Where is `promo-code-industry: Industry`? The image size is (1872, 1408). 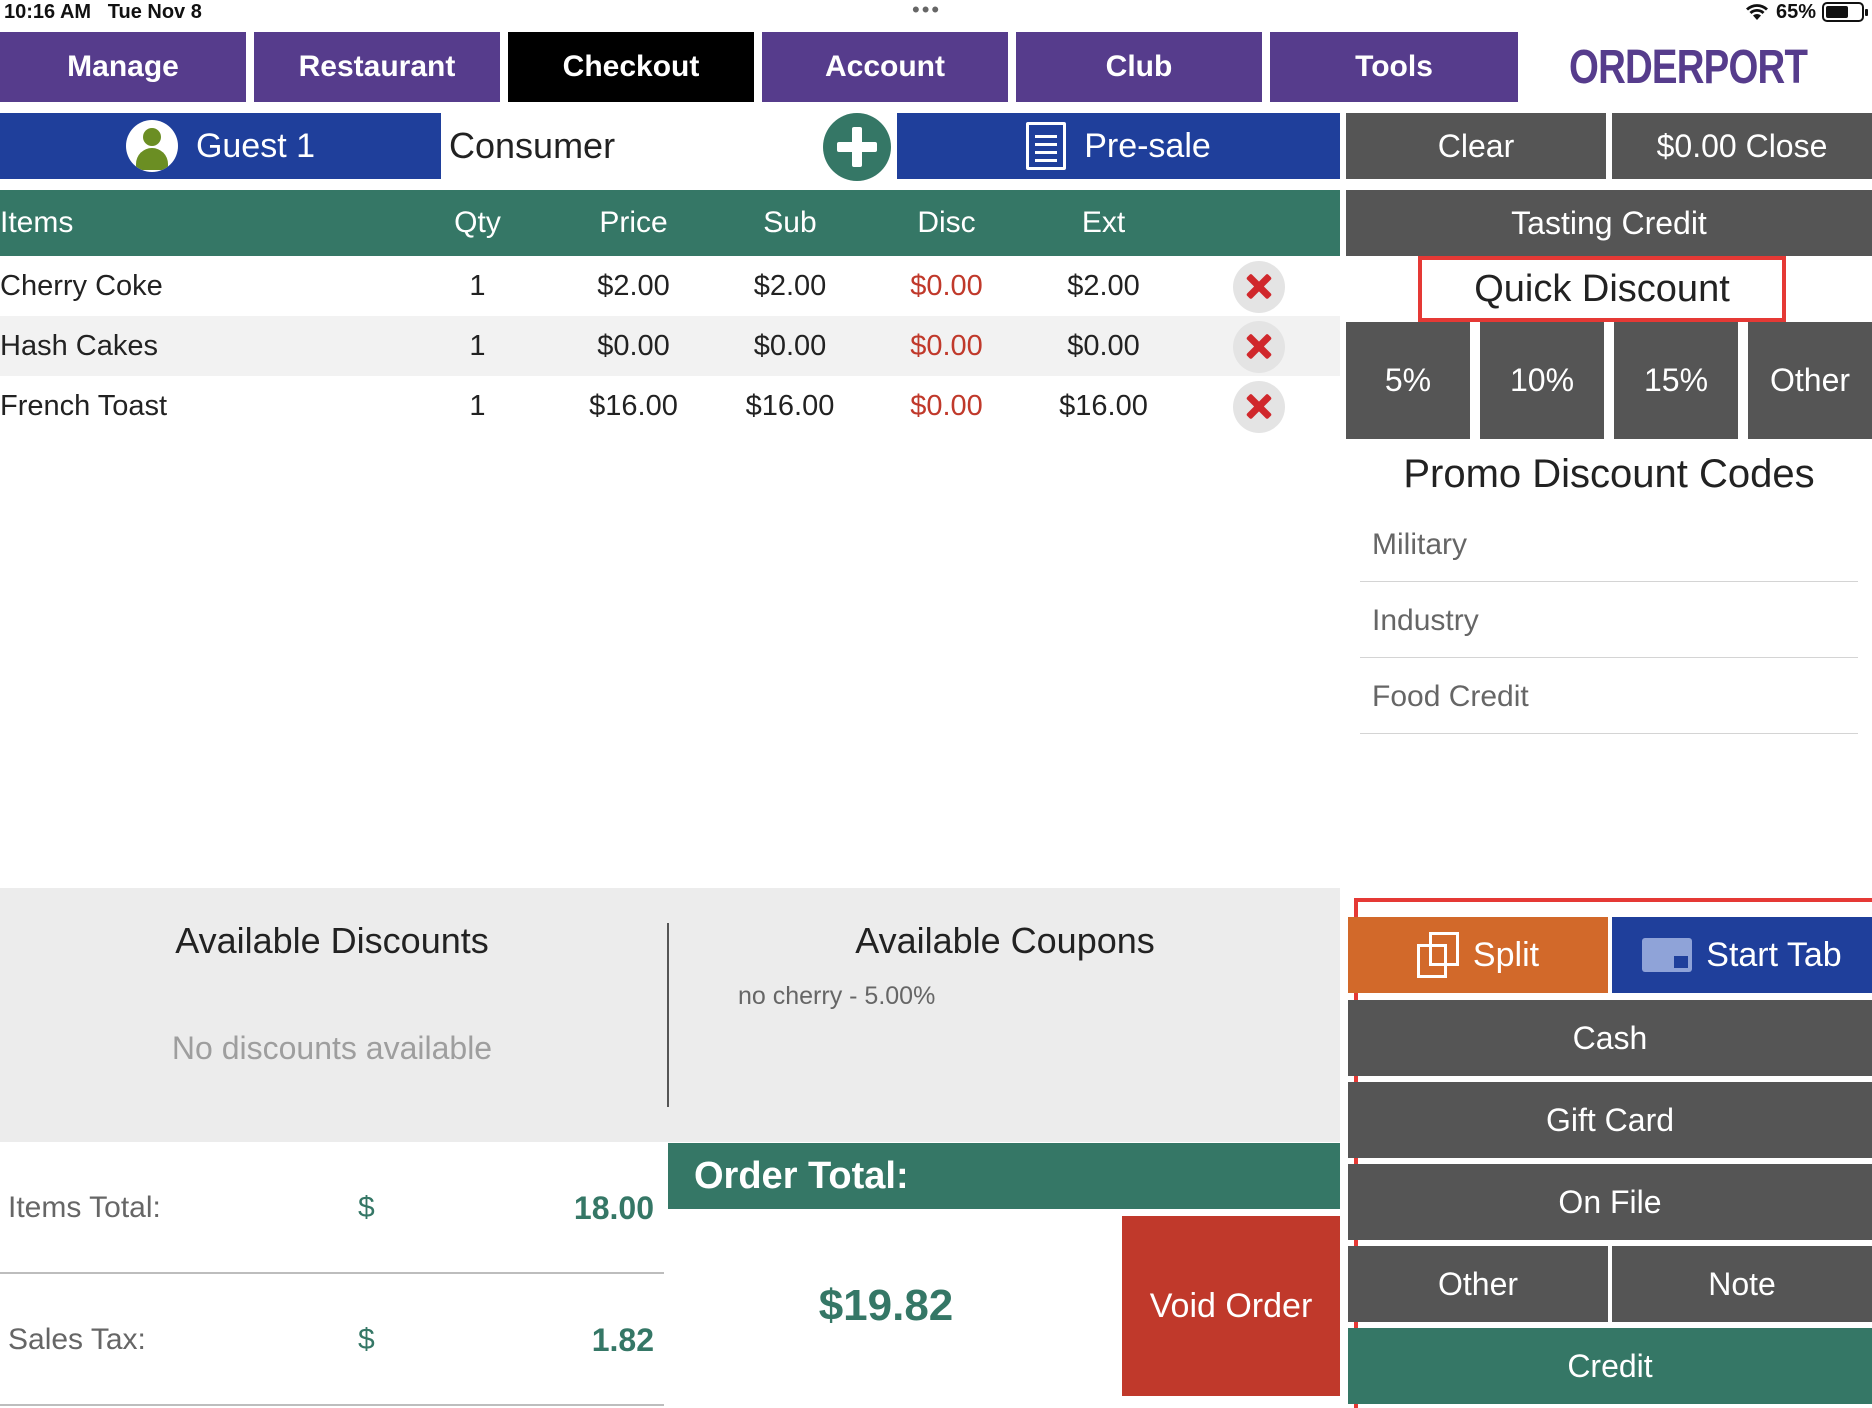
promo-code-industry: Industry is located at coordinates (1609, 621).